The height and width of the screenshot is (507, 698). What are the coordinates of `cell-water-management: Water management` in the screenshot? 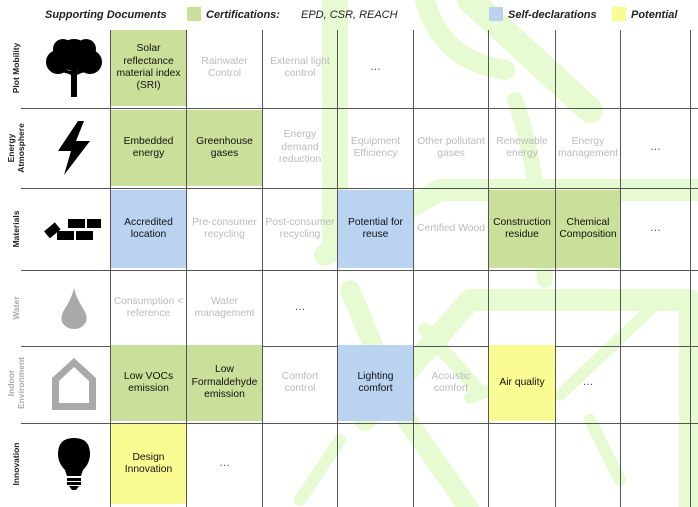 It's located at (224, 307).